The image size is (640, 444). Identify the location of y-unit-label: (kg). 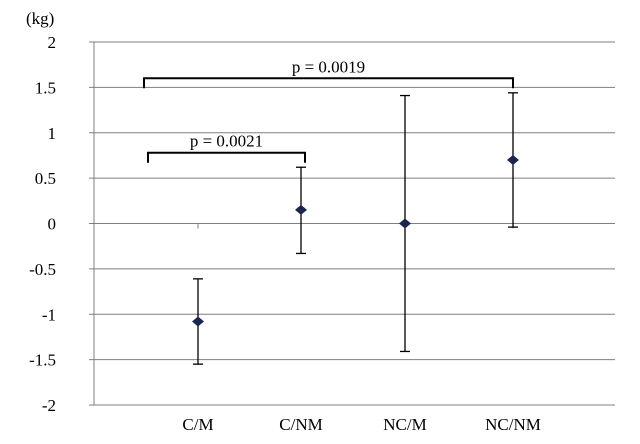
(40, 18).